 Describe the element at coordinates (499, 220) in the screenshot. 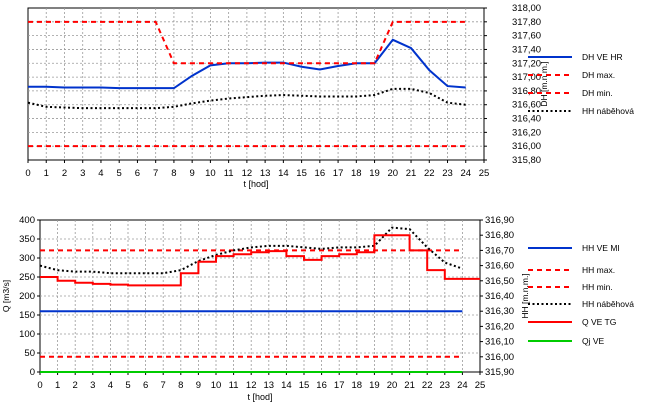

I see `y-right-tick-label: 316,90` at that location.